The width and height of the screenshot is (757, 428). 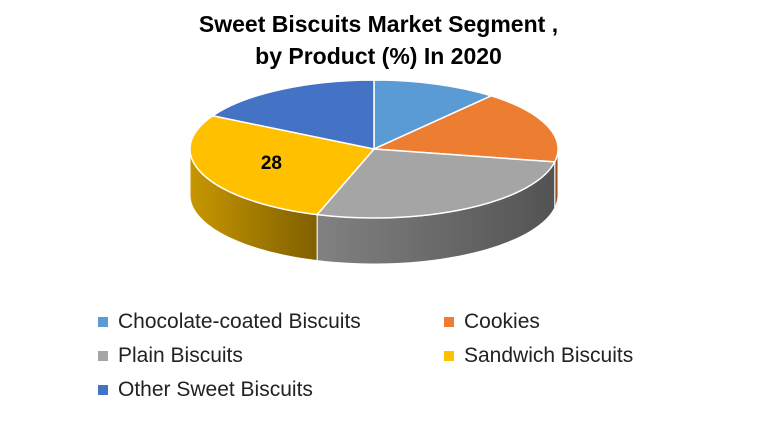 I want to click on legend-label: Sandwich Biscuits, so click(x=549, y=355).